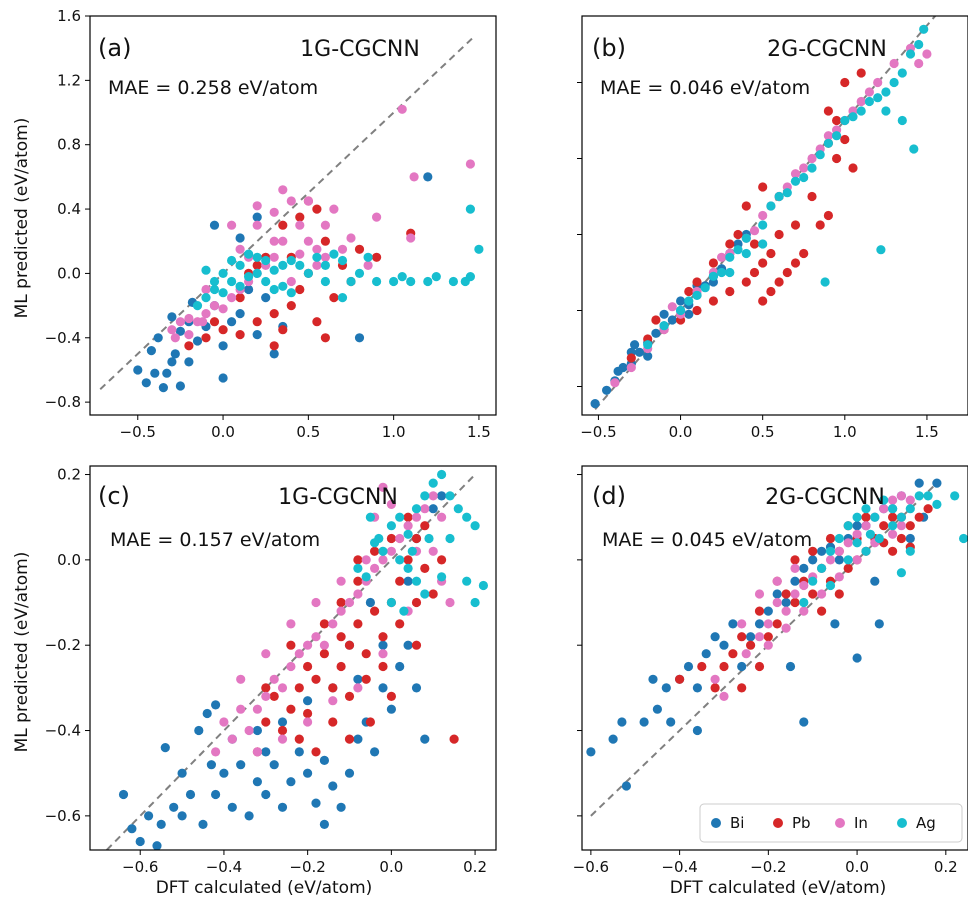  Describe the element at coordinates (840, 823) in the screenshot. I see `legend-marker-in` at that location.